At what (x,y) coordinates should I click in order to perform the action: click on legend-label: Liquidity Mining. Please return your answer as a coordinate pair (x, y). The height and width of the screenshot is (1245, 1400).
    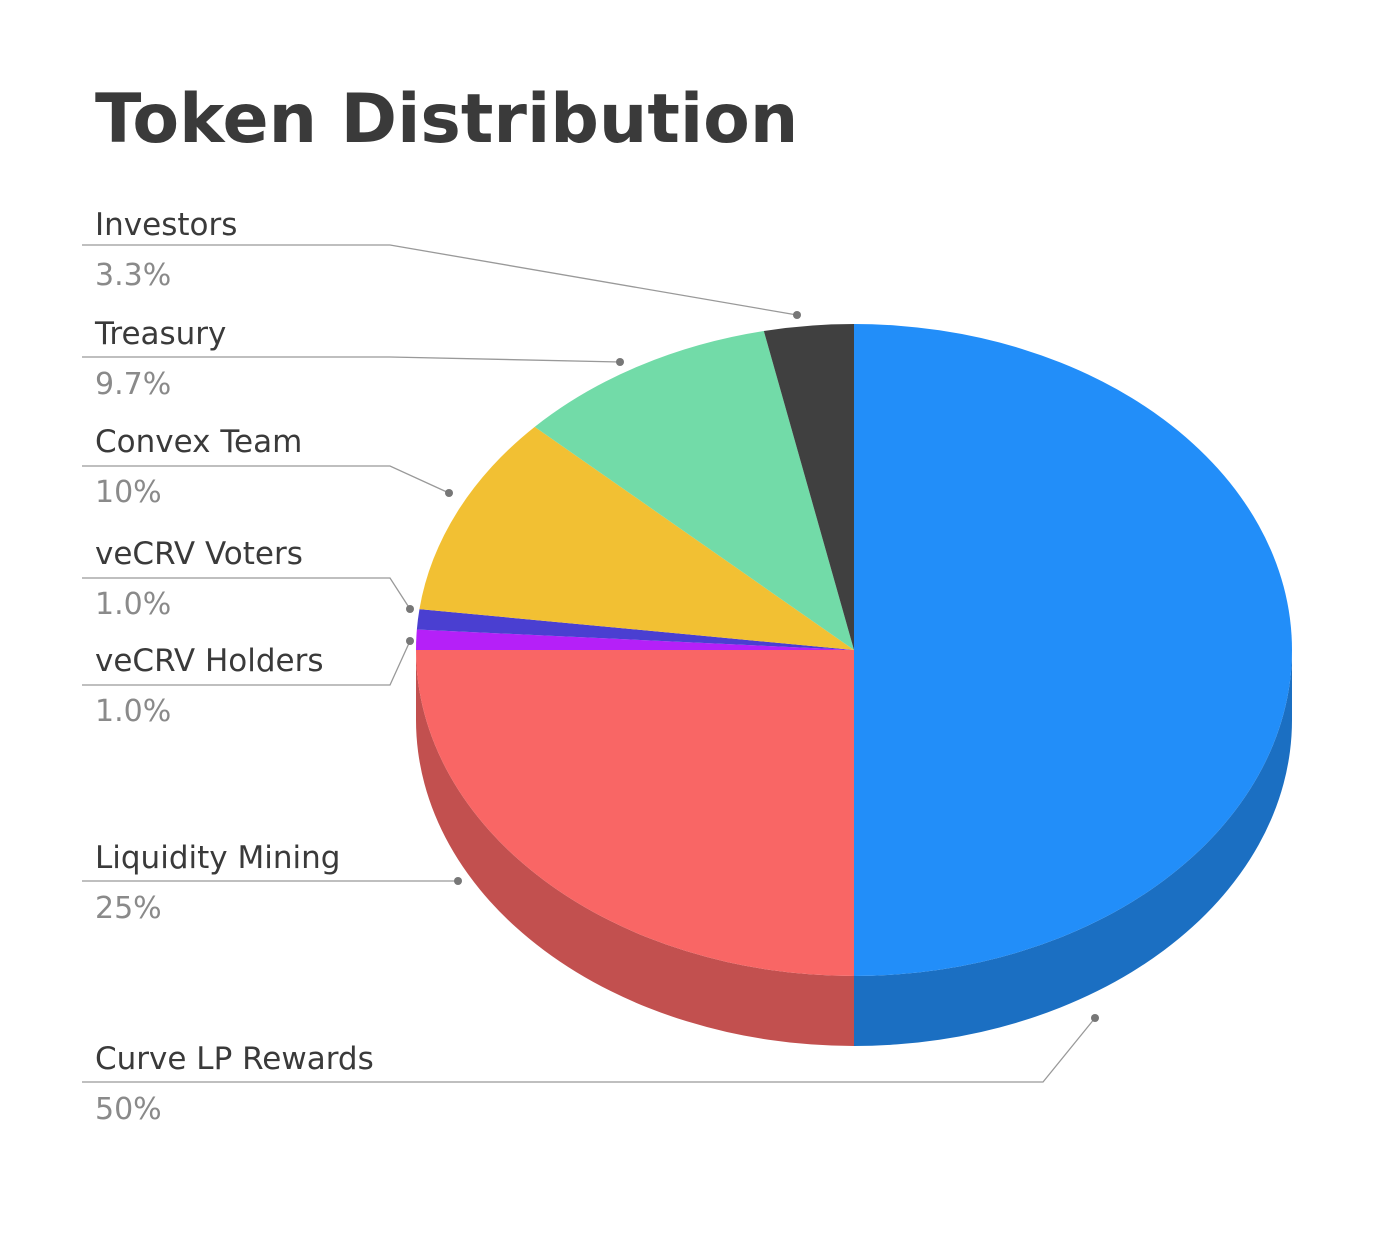
    Looking at the image, I should click on (217, 858).